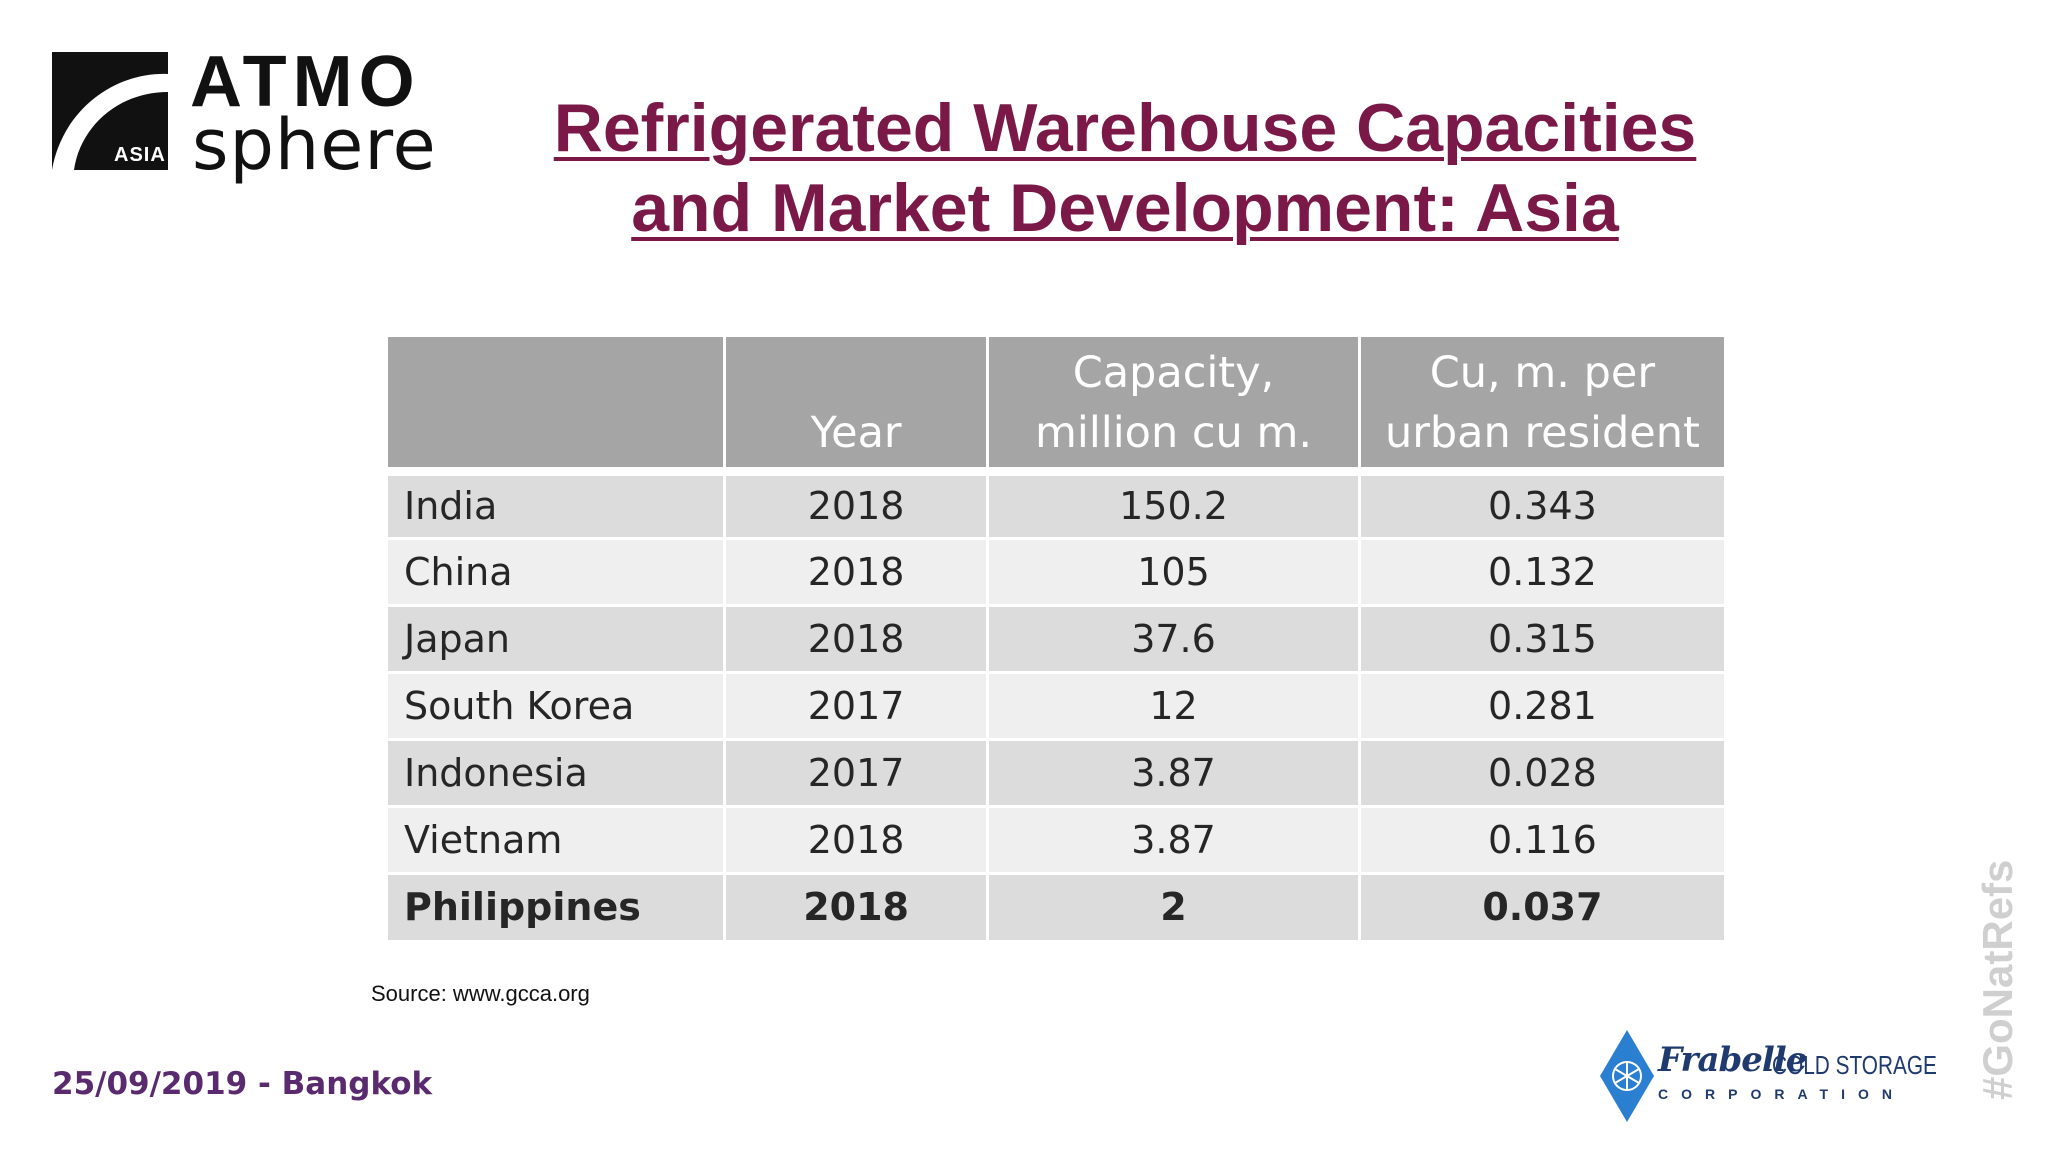 This screenshot has height=1152, width=2048. Describe the element at coordinates (557, 772) in the screenshot. I see `cell-country: Indonesia` at that location.